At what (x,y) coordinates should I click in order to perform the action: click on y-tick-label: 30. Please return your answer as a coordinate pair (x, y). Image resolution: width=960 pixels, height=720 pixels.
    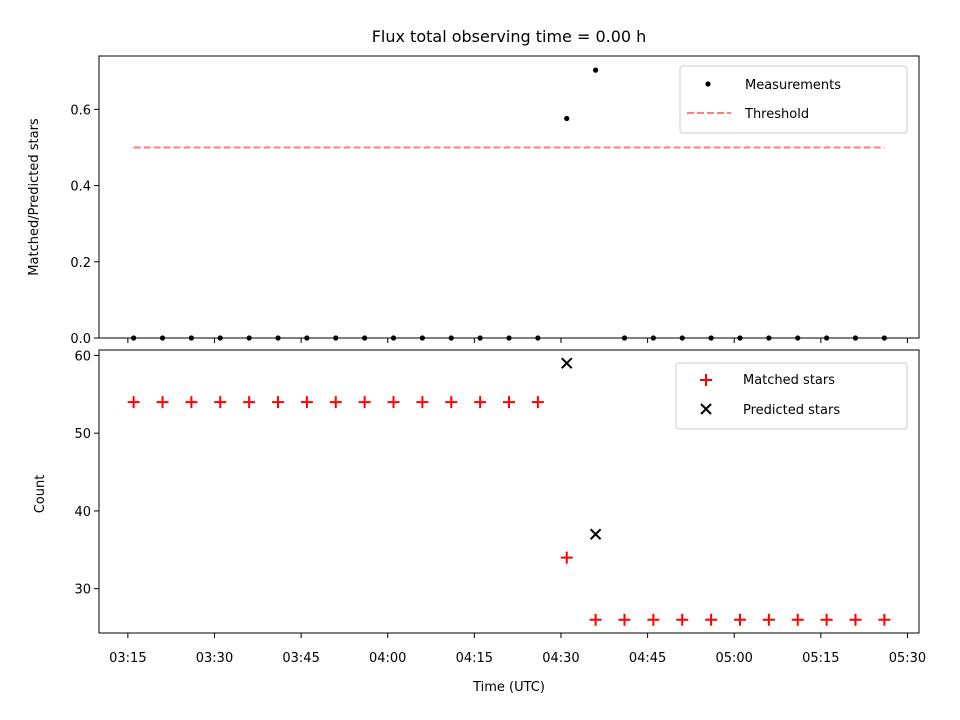
    Looking at the image, I should click on (82, 590).